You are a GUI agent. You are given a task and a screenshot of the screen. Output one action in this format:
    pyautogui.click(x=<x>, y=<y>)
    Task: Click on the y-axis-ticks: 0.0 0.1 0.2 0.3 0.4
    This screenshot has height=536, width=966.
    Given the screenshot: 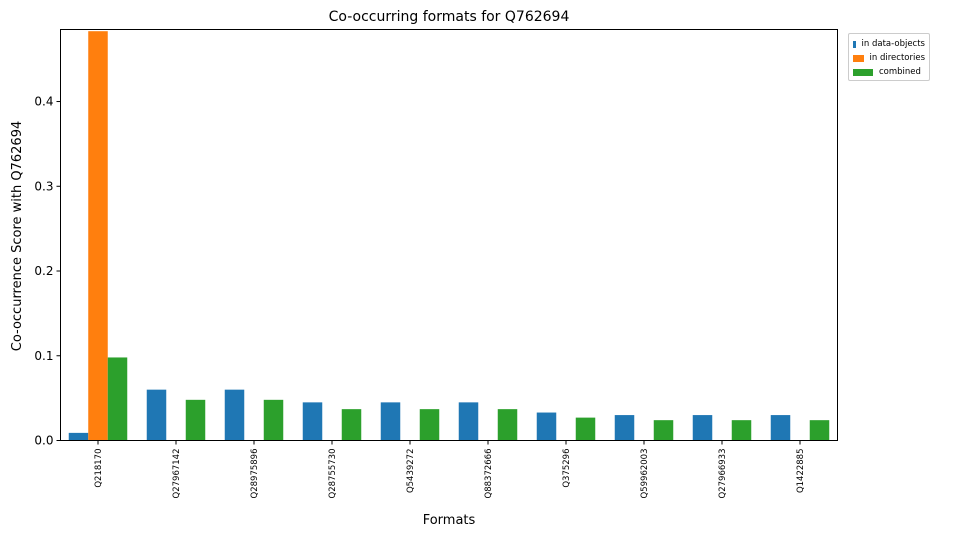 What is the action you would take?
    pyautogui.click(x=47, y=271)
    